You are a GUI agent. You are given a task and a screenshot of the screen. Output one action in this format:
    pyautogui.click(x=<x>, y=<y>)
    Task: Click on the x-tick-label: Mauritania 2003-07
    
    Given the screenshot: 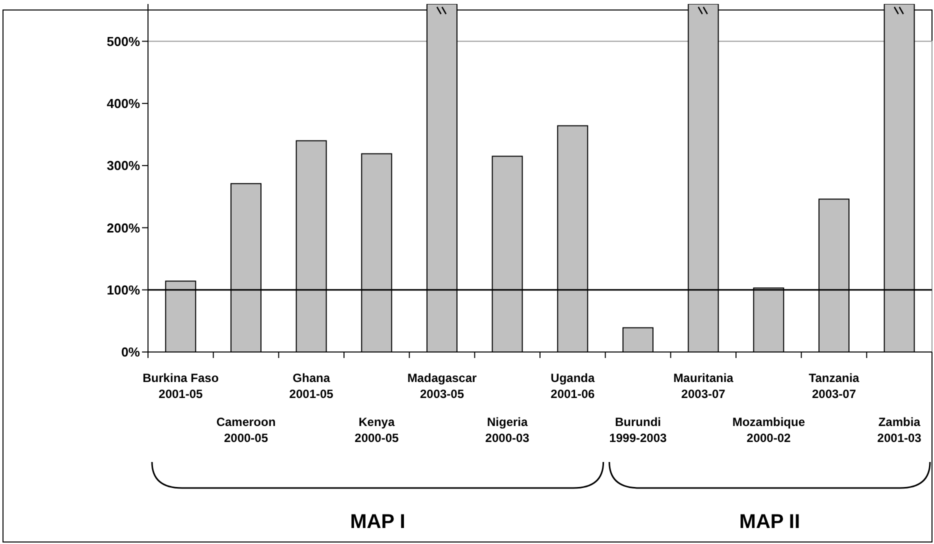 What is the action you would take?
    pyautogui.click(x=703, y=386)
    